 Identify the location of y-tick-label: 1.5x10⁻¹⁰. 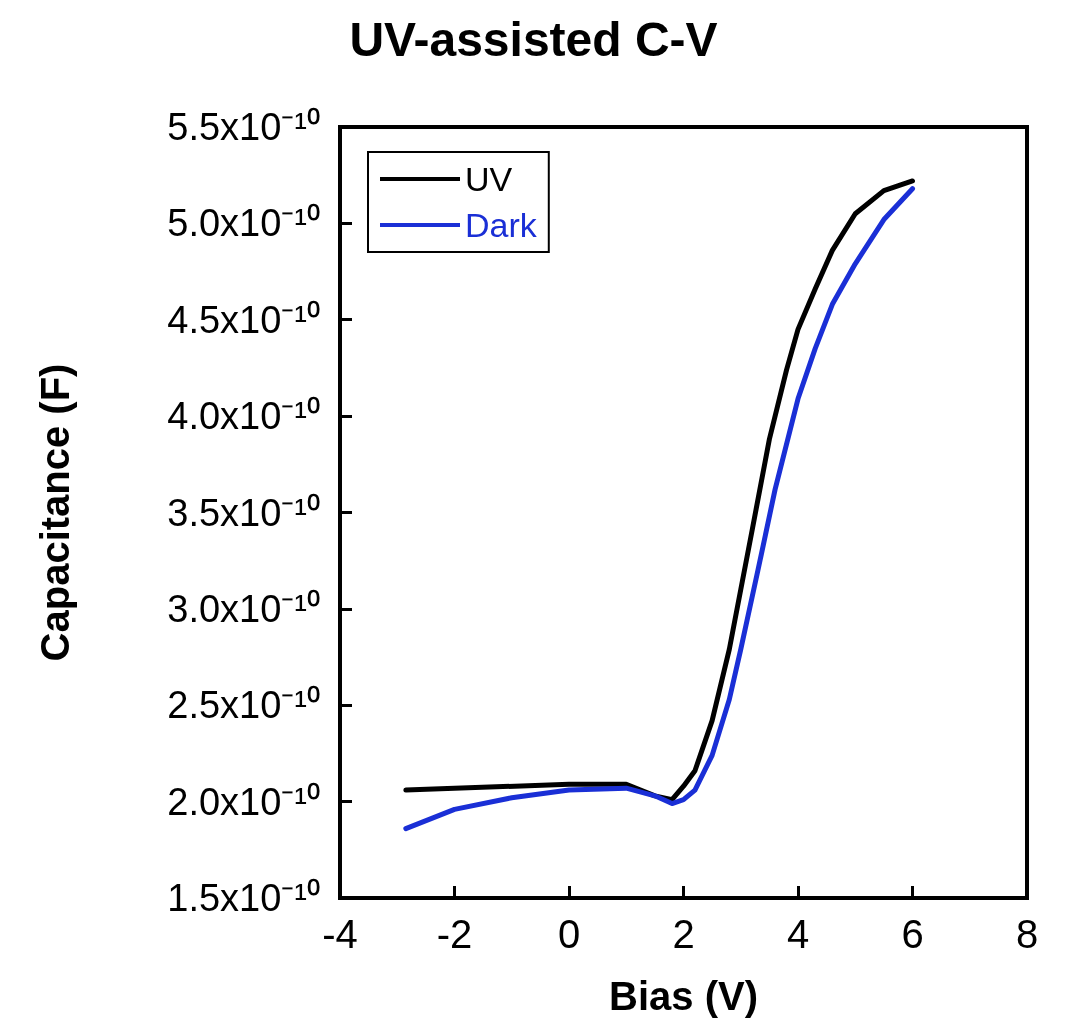
(243, 898).